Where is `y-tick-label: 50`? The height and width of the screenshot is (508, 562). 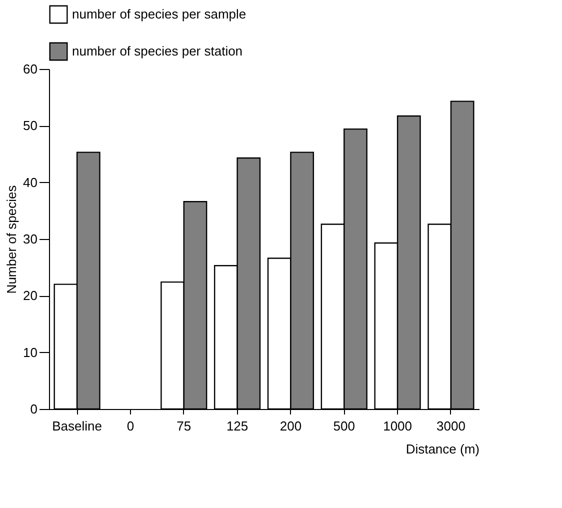 y-tick-label: 50 is located at coordinates (30, 126).